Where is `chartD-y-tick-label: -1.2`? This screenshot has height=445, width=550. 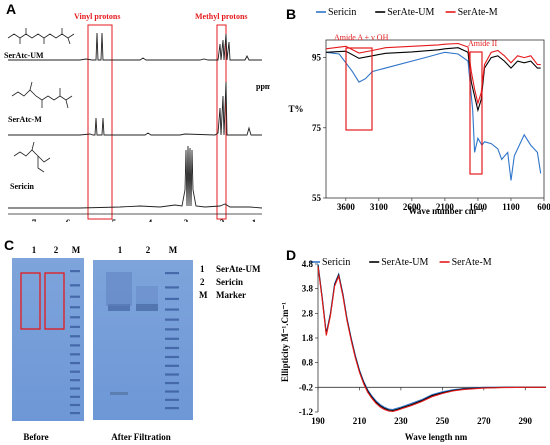
chartD-y-tick-label: -1.2 is located at coordinates (306, 412).